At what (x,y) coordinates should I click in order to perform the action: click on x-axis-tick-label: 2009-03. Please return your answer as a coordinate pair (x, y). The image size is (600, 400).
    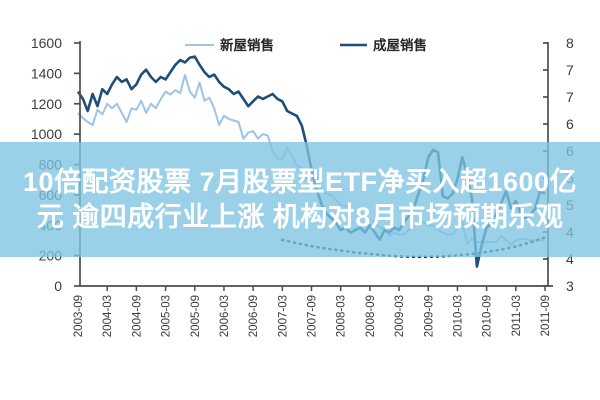
    Looking at the image, I should click on (400, 316).